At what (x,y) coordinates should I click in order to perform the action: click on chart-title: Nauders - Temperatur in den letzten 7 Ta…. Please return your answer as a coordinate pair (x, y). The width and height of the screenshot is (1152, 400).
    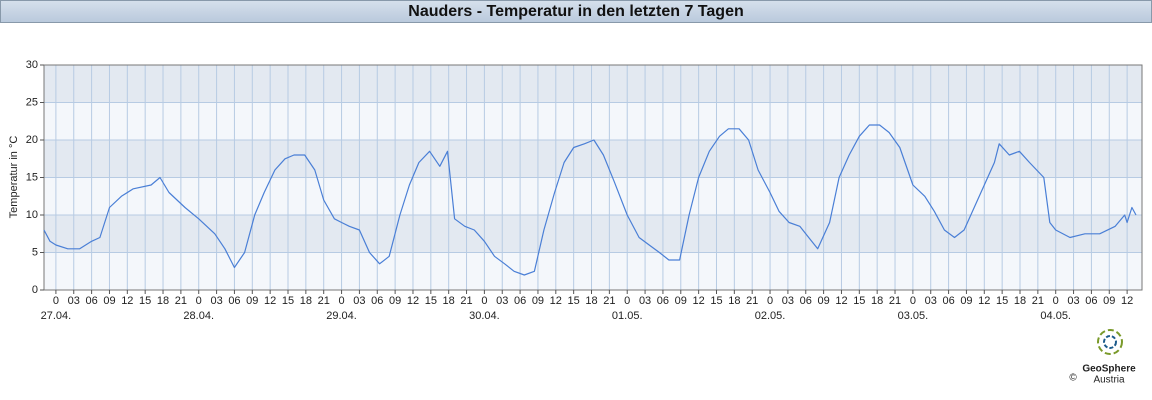
    Looking at the image, I should click on (575, 11).